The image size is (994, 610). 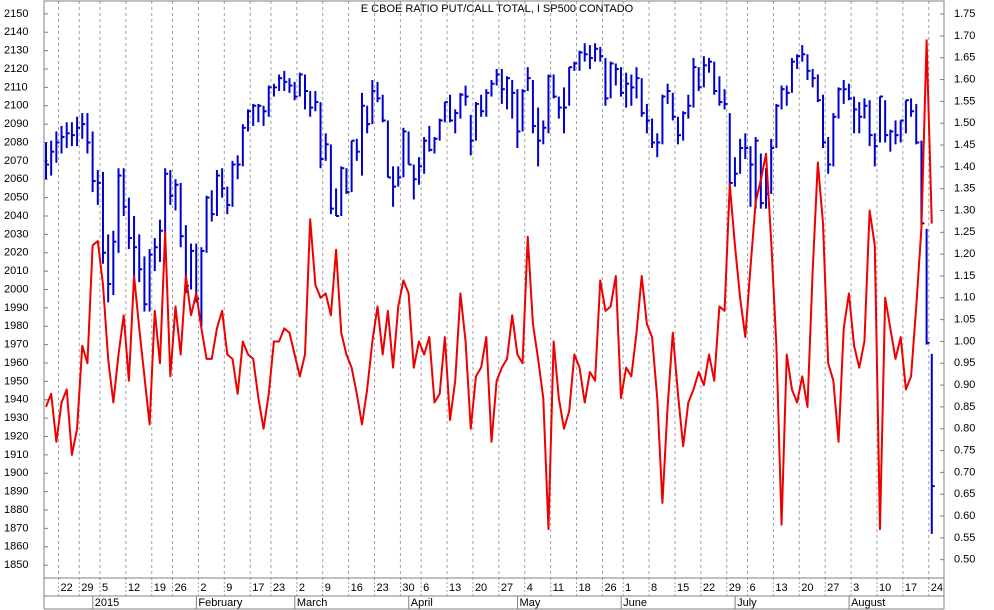 I want to click on x-tick-label: 11, so click(x=558, y=588).